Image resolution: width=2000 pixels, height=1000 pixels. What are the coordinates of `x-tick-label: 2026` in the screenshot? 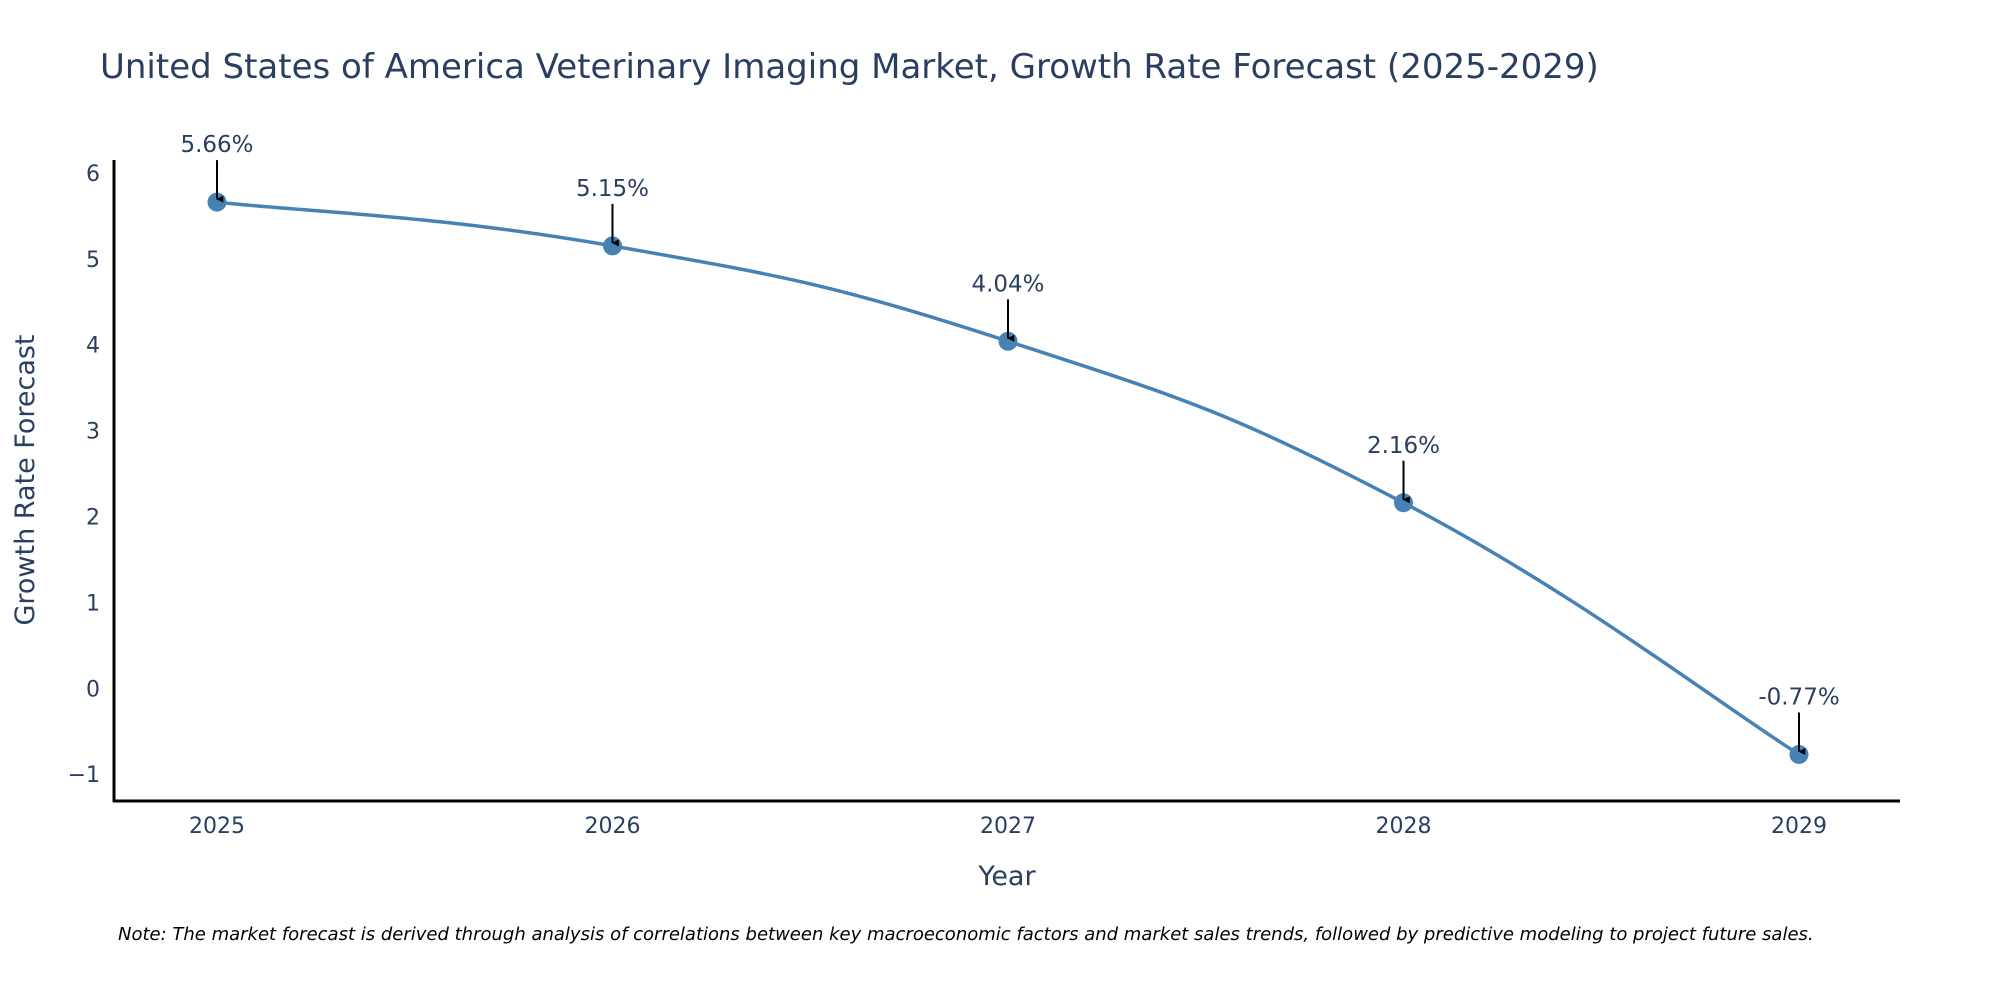 It's located at (613, 826).